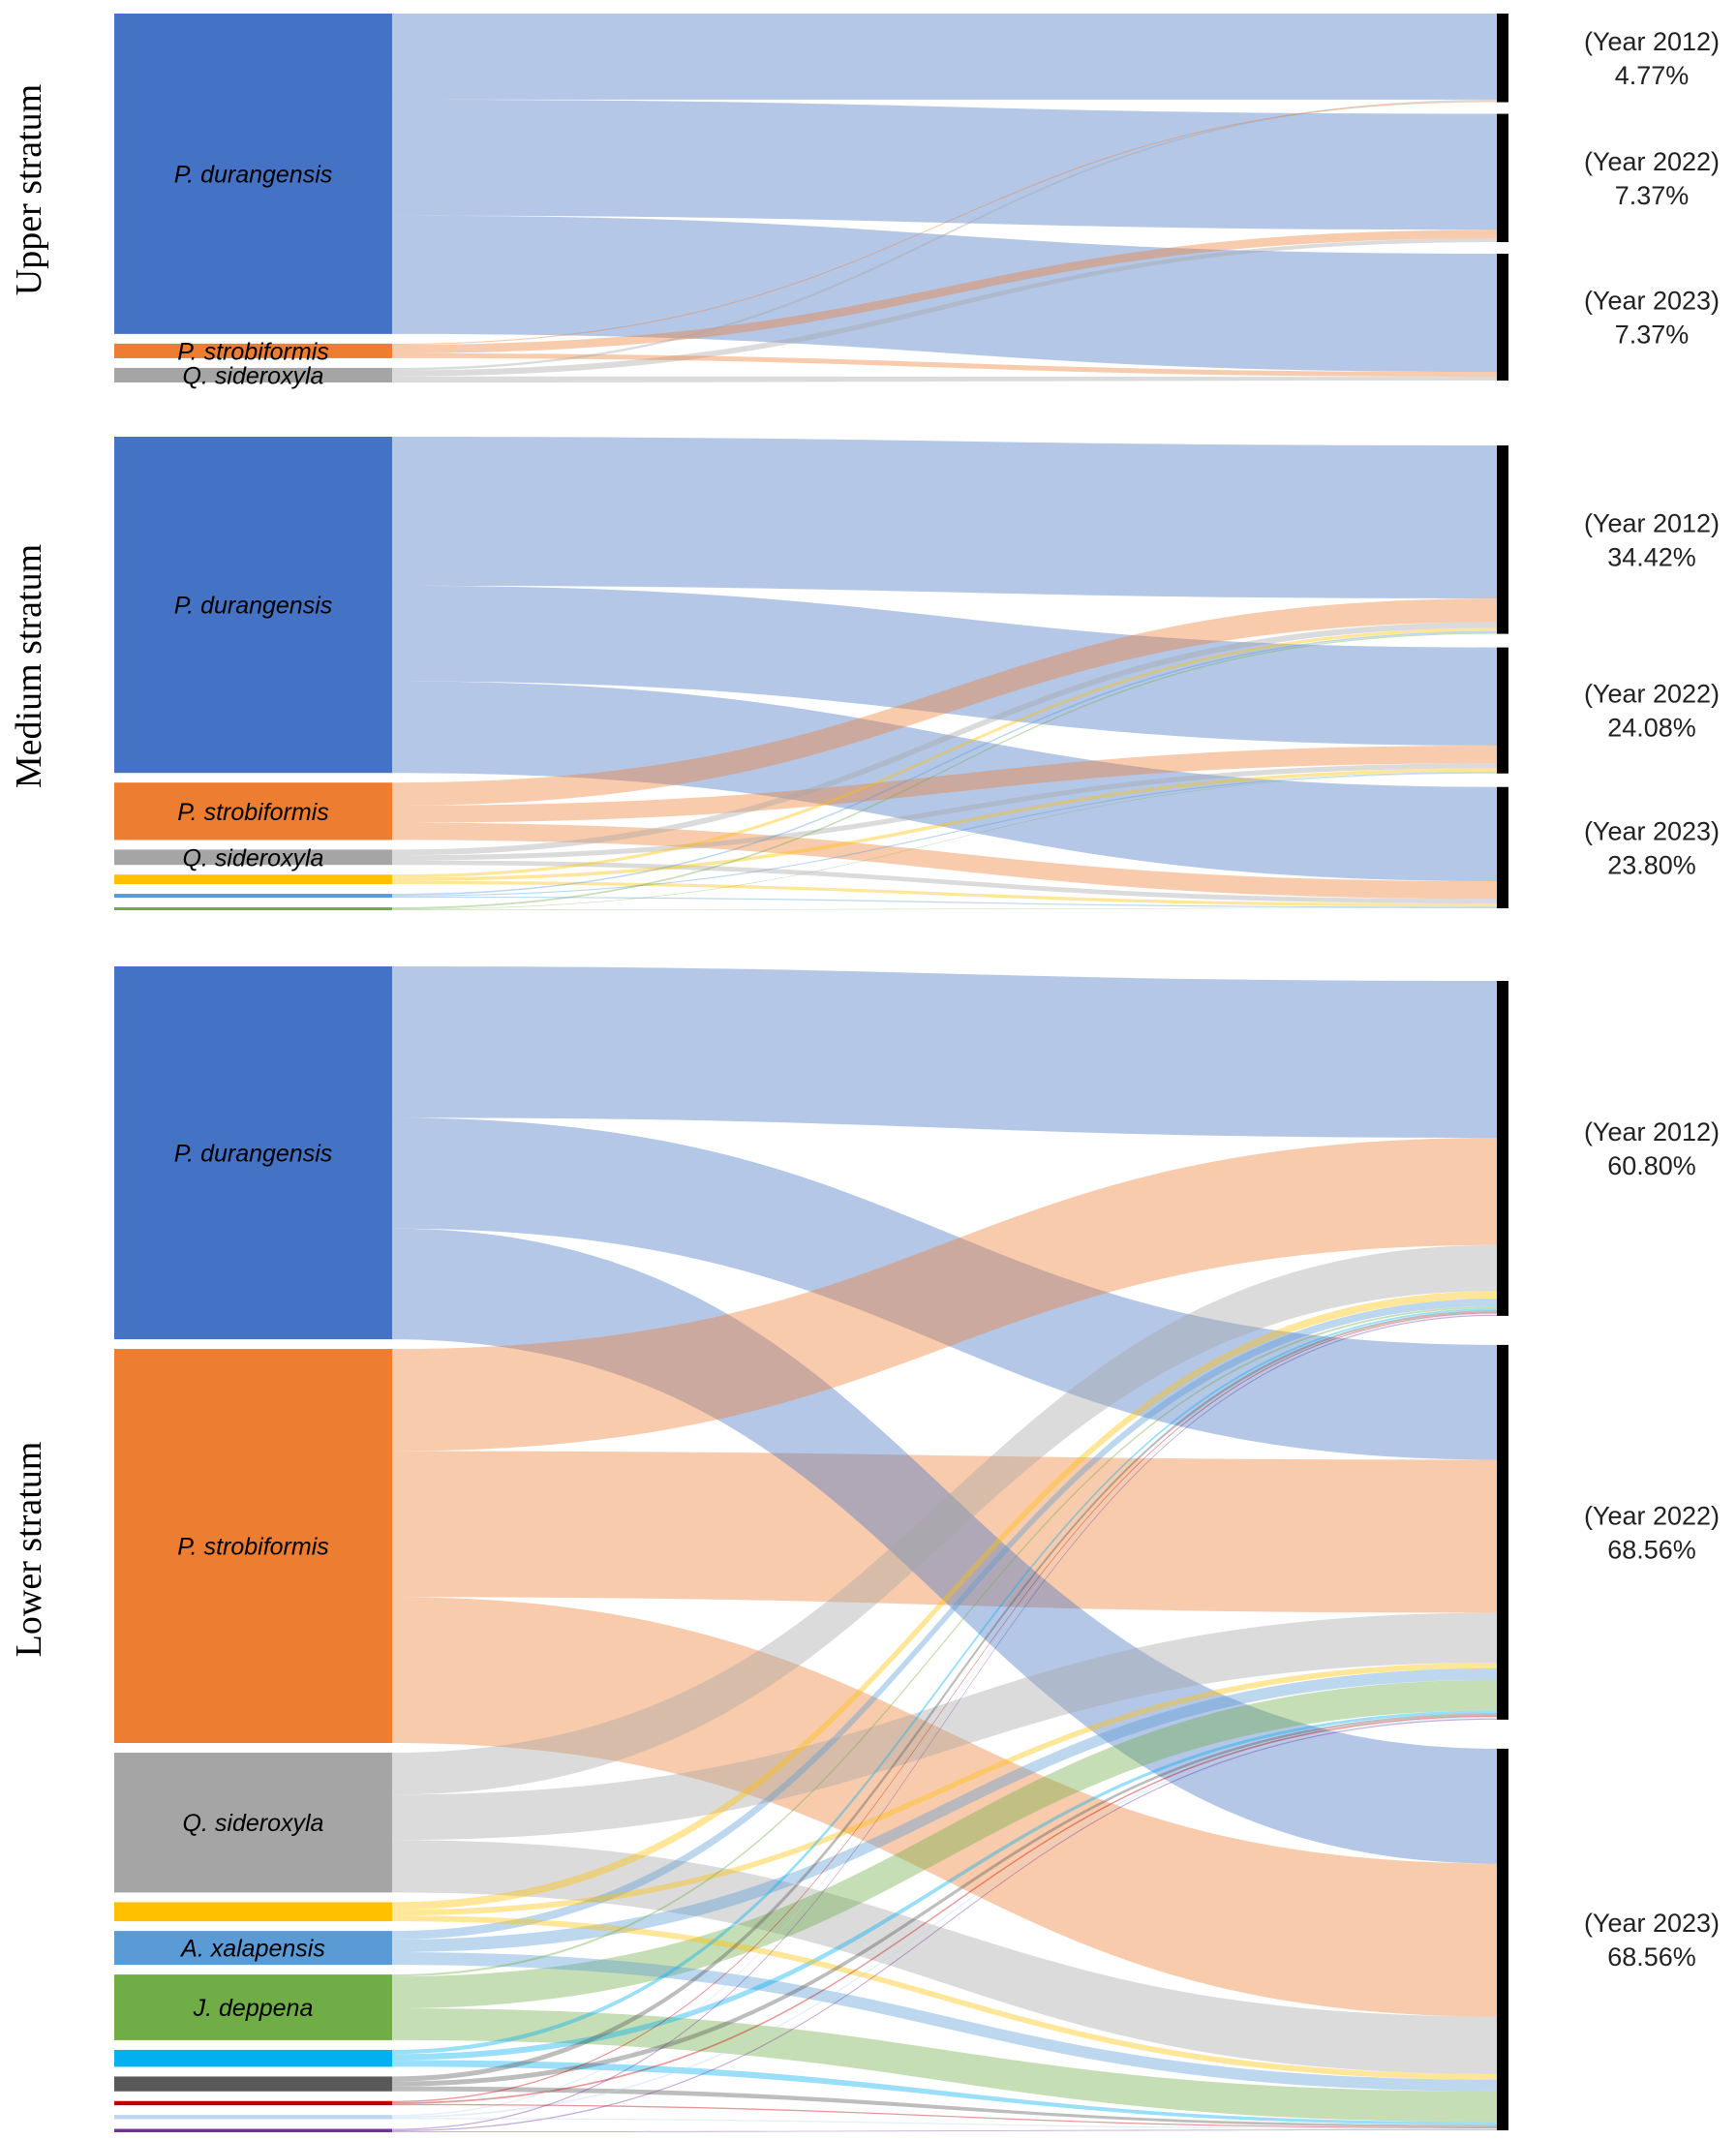 The height and width of the screenshot is (2140, 1736). I want to click on stratum-2-node-label-p-strobiformis: P. strobiformis, so click(253, 812).